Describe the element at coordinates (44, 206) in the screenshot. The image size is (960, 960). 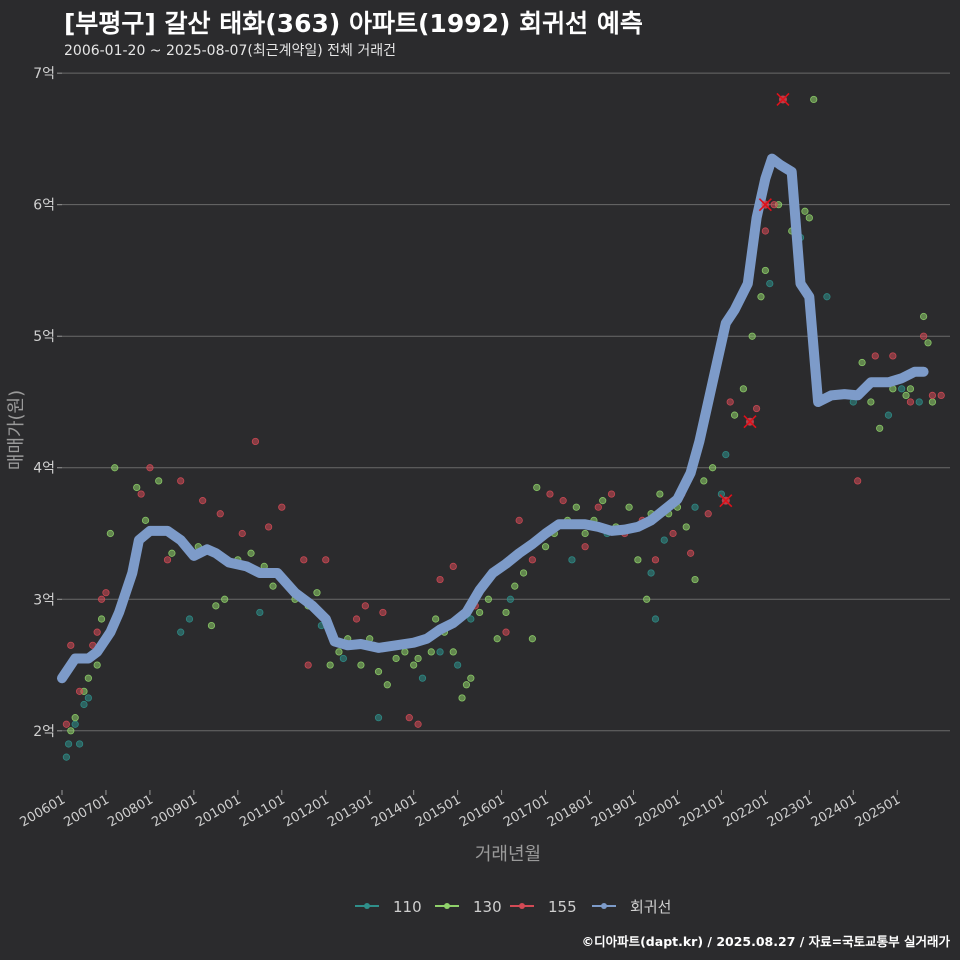
I see `y-tick-label: 6억` at that location.